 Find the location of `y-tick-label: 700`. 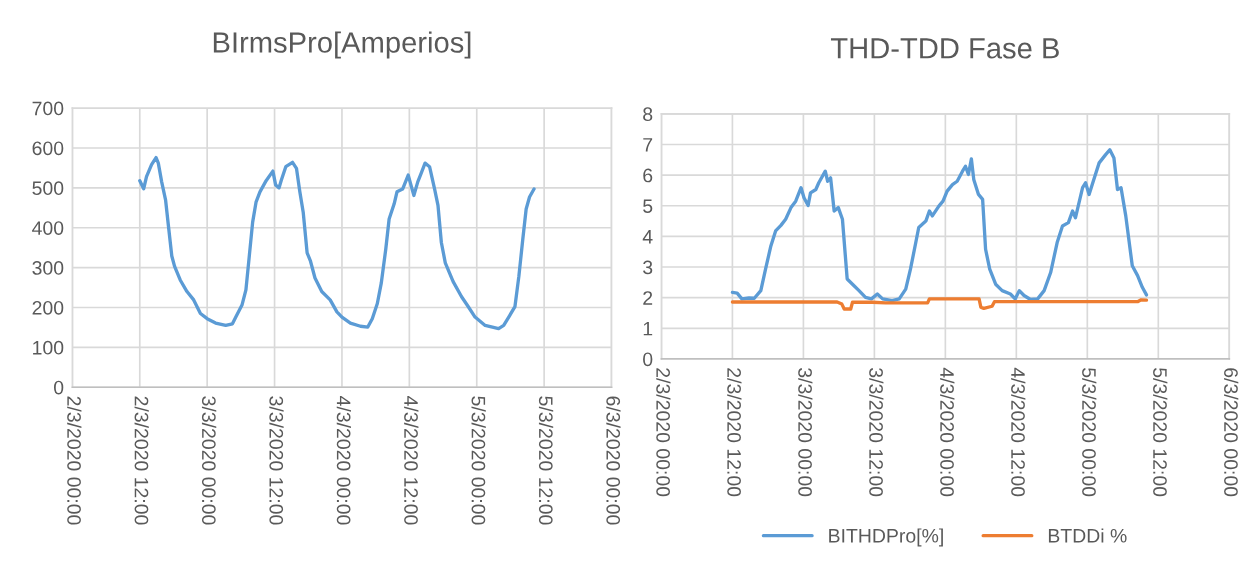

y-tick-label: 700 is located at coordinates (48, 108).